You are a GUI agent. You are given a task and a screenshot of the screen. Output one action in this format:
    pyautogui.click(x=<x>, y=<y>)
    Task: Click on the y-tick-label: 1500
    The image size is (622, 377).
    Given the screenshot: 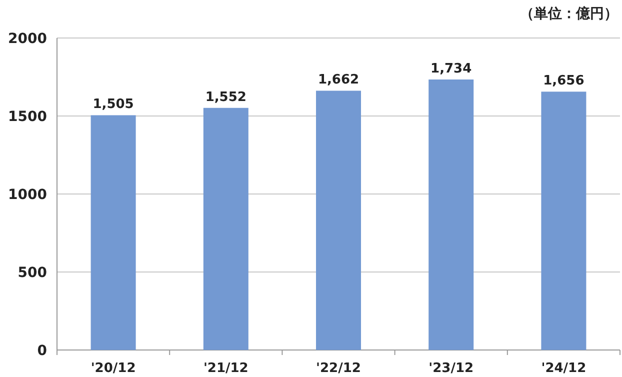 What is the action you would take?
    pyautogui.click(x=28, y=117)
    